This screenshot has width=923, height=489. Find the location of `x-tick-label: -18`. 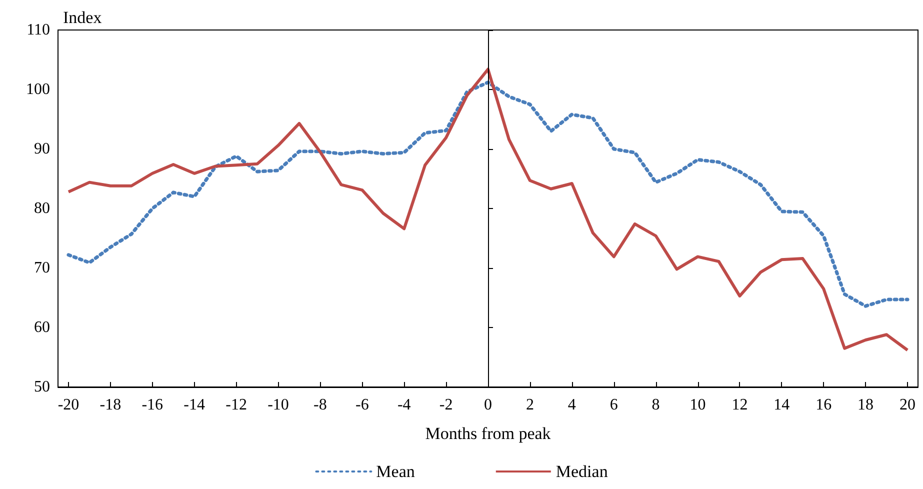

x-tick-label: -18 is located at coordinates (111, 405).